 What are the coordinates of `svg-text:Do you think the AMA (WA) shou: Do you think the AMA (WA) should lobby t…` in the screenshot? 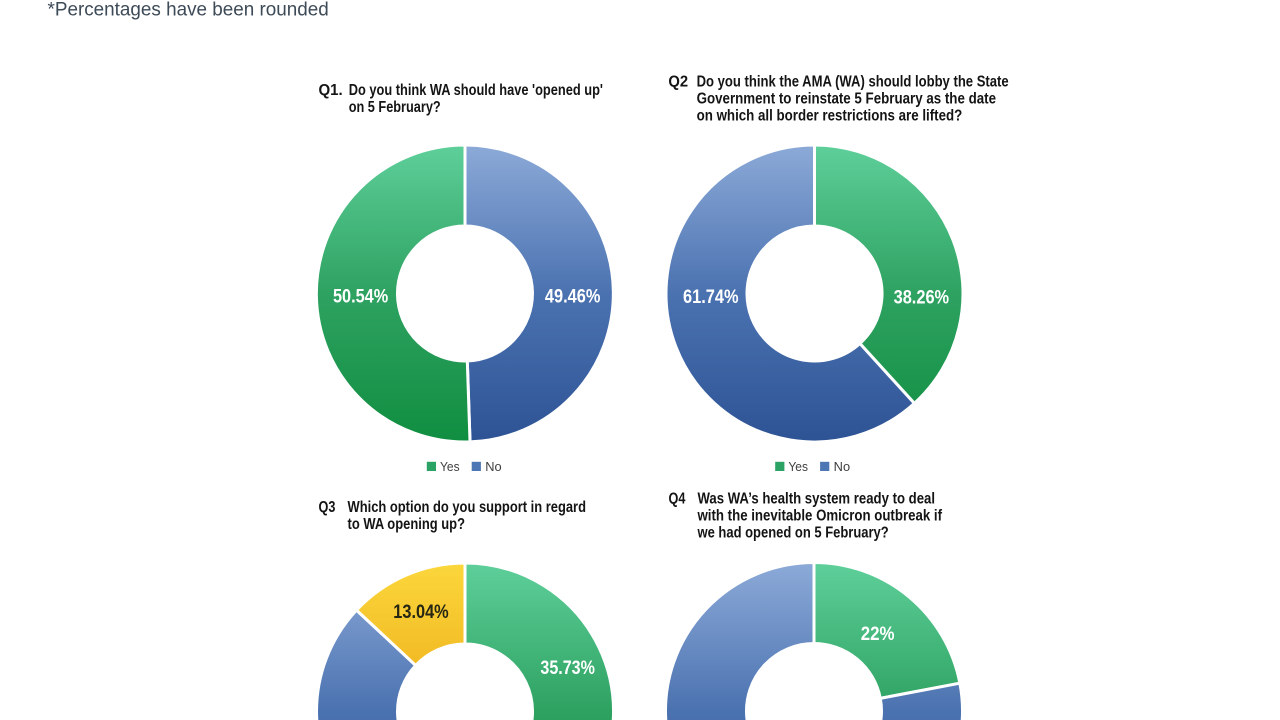 It's located at (853, 81).